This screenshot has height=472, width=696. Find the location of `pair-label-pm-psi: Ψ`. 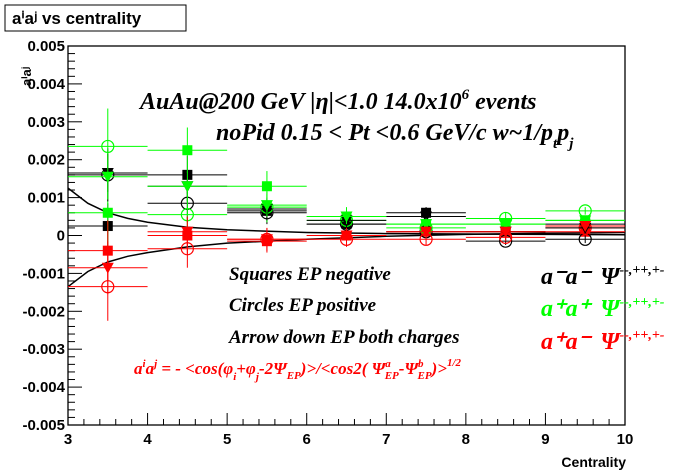

pair-label-pm-psi: Ψ is located at coordinates (610, 342).